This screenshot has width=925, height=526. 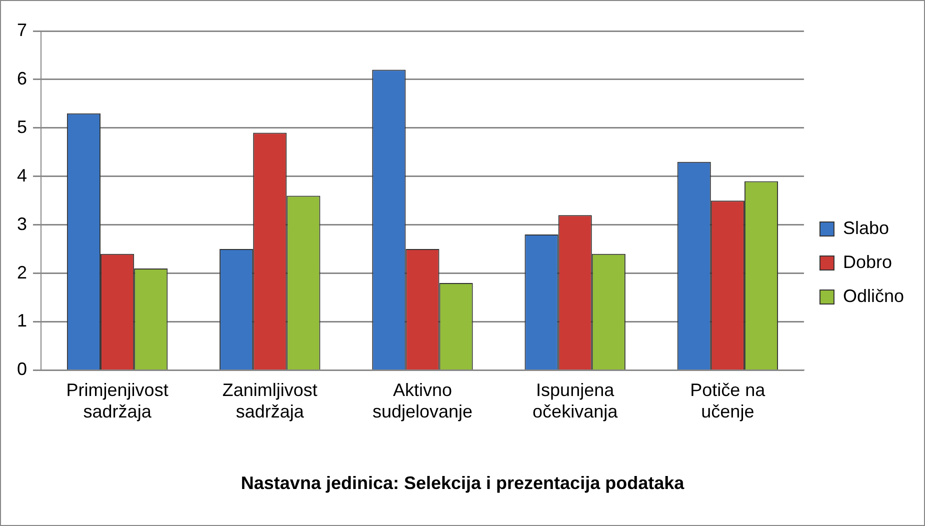 I want to click on x-tick-label: Primjenjivost sadržaja, so click(x=117, y=401).